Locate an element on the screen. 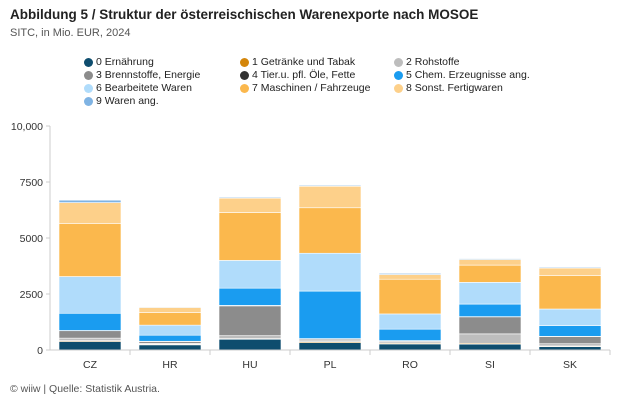 This screenshot has height=400, width=620. legend-item: 1 Getränke und Tabak is located at coordinates (297, 62).